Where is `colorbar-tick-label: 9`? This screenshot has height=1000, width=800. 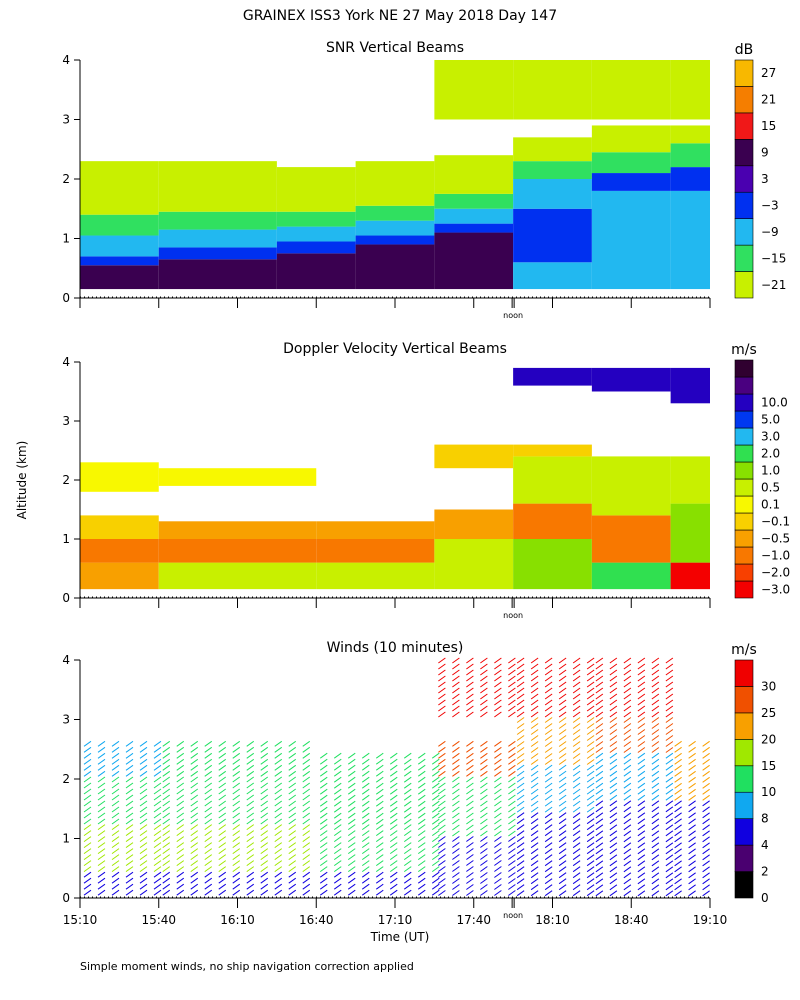
colorbar-tick-label: 9 is located at coordinates (765, 153).